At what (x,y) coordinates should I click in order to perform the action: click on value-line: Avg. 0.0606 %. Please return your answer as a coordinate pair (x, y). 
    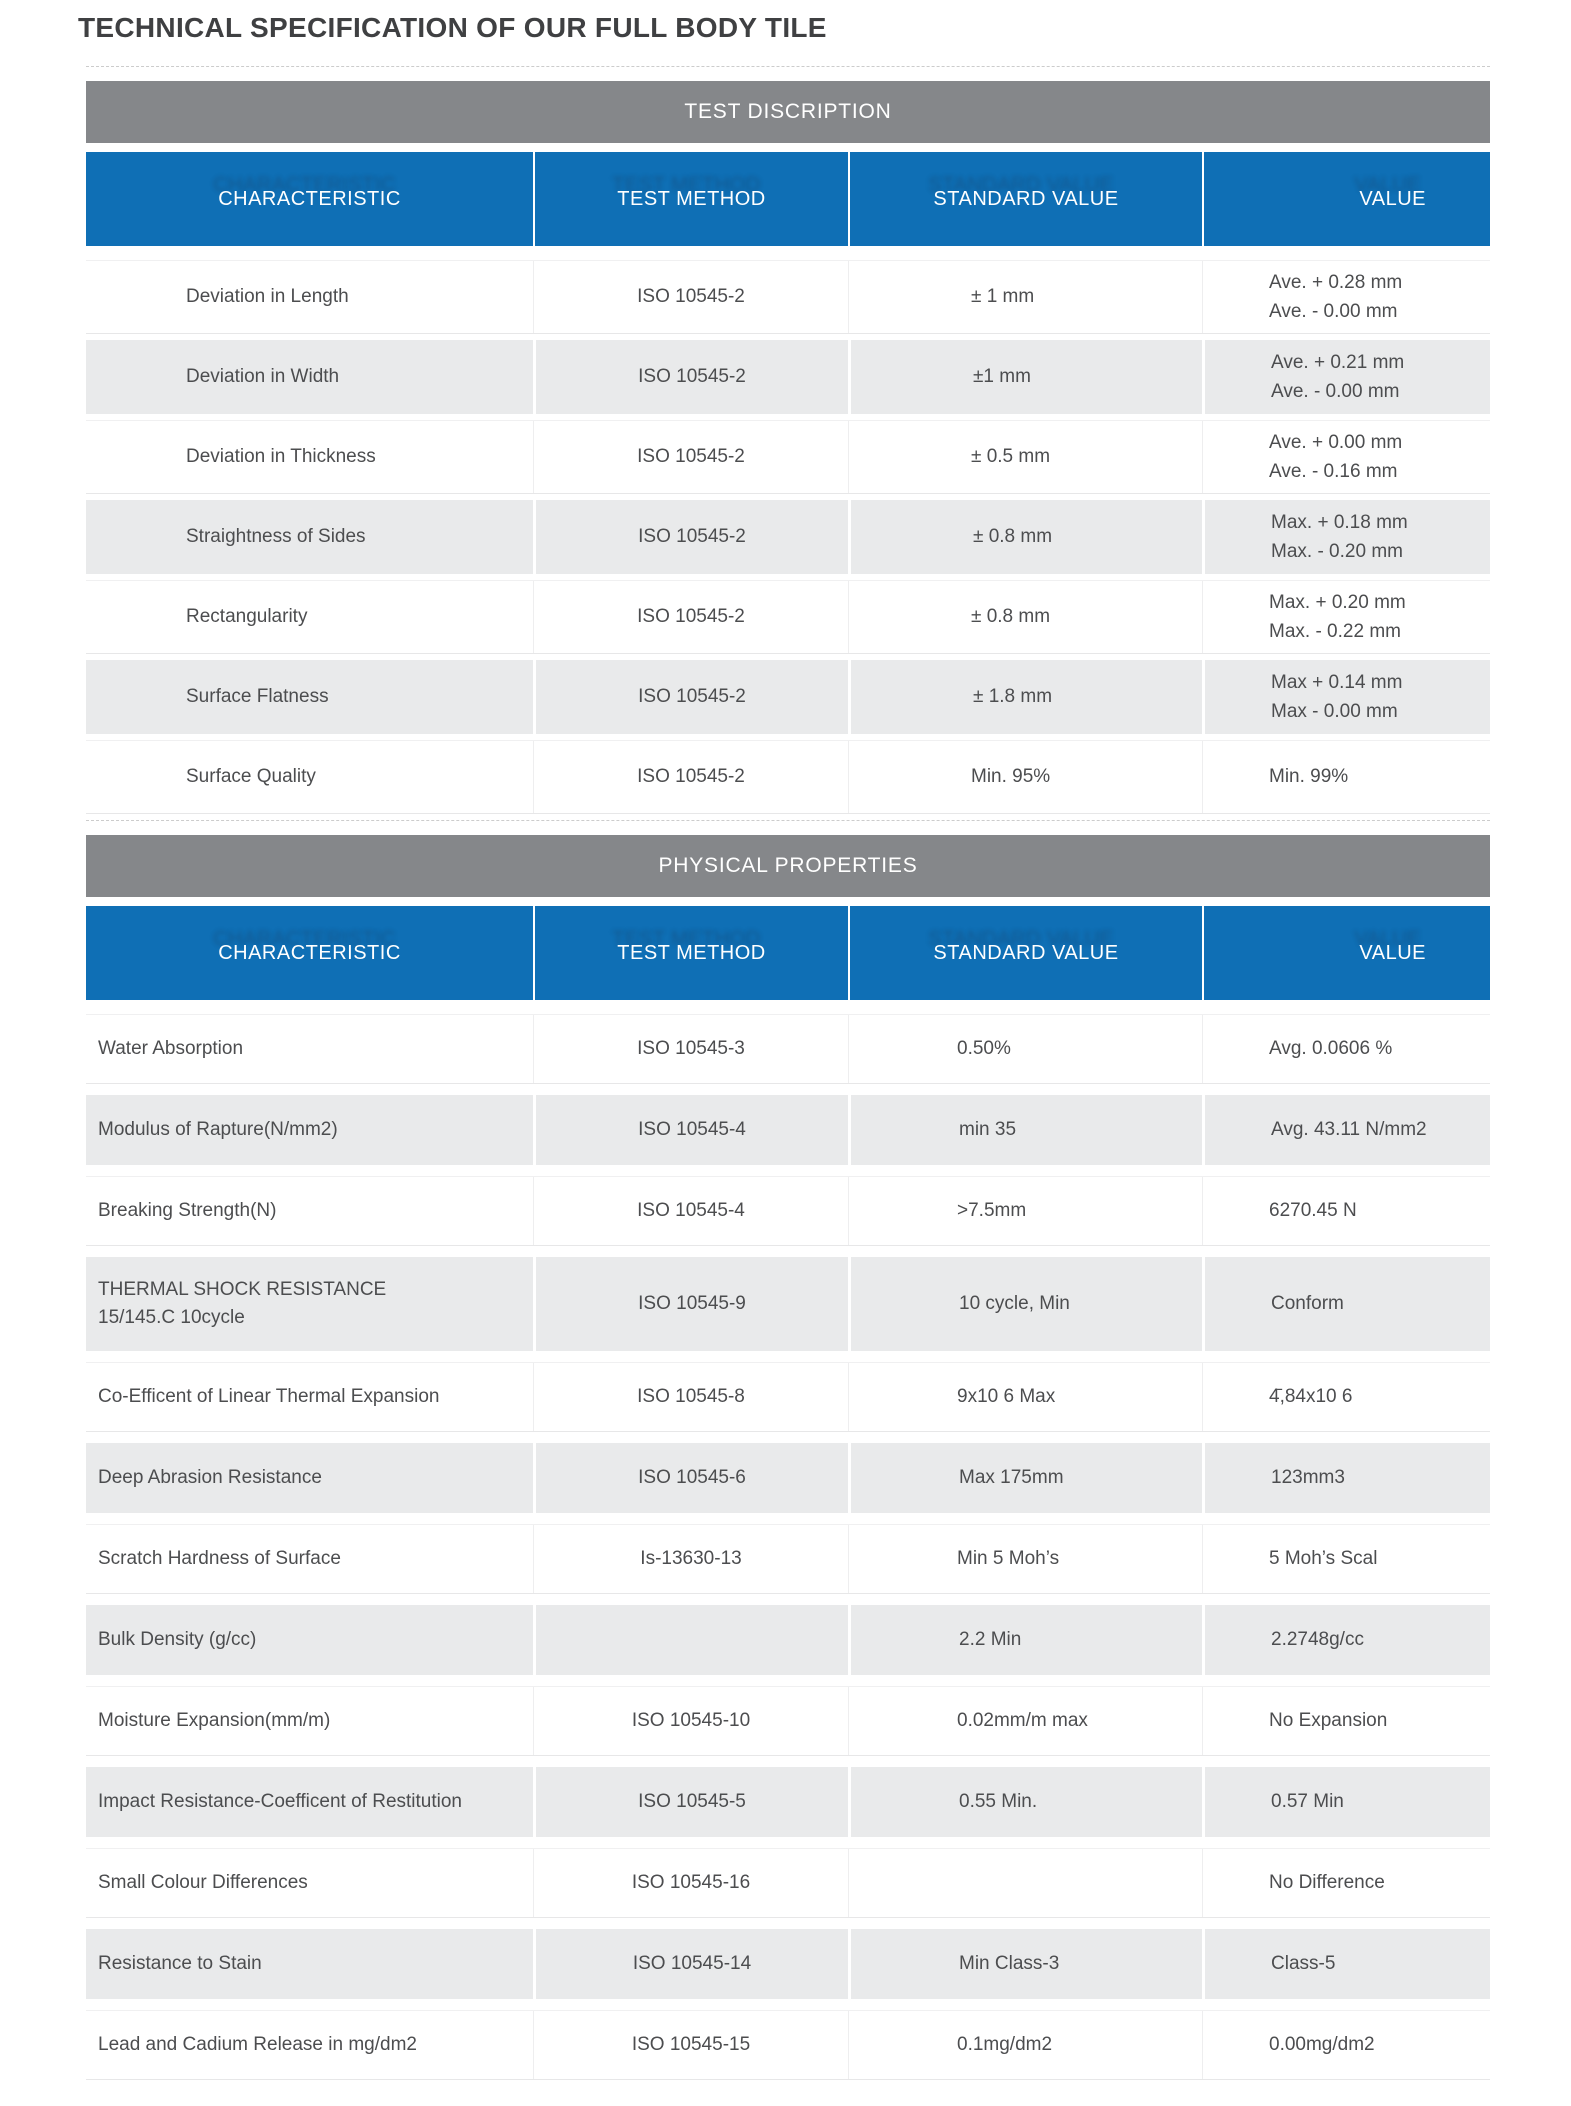
    Looking at the image, I should click on (1331, 1049).